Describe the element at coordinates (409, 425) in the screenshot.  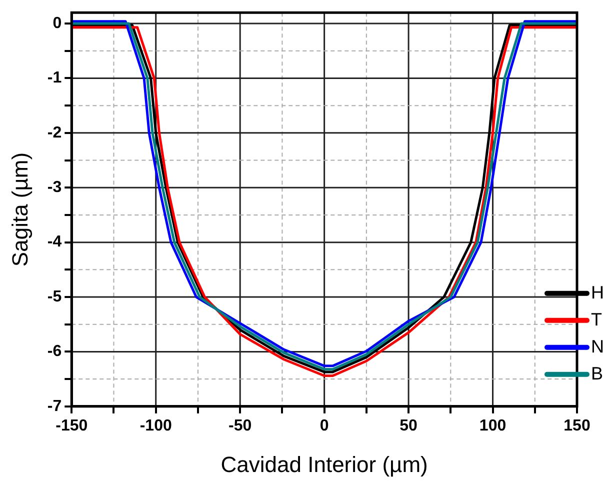
I see `x-tick-label: 50` at that location.